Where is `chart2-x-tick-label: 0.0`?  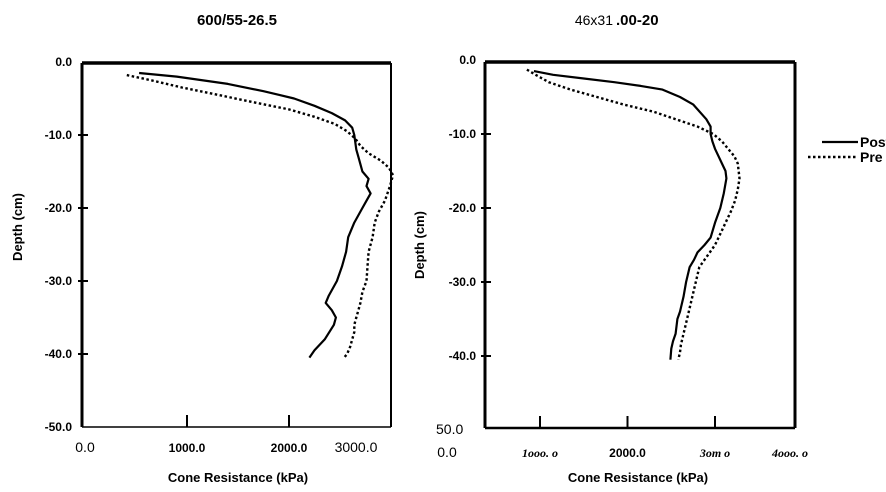 chart2-x-tick-label: 0.0 is located at coordinates (447, 452).